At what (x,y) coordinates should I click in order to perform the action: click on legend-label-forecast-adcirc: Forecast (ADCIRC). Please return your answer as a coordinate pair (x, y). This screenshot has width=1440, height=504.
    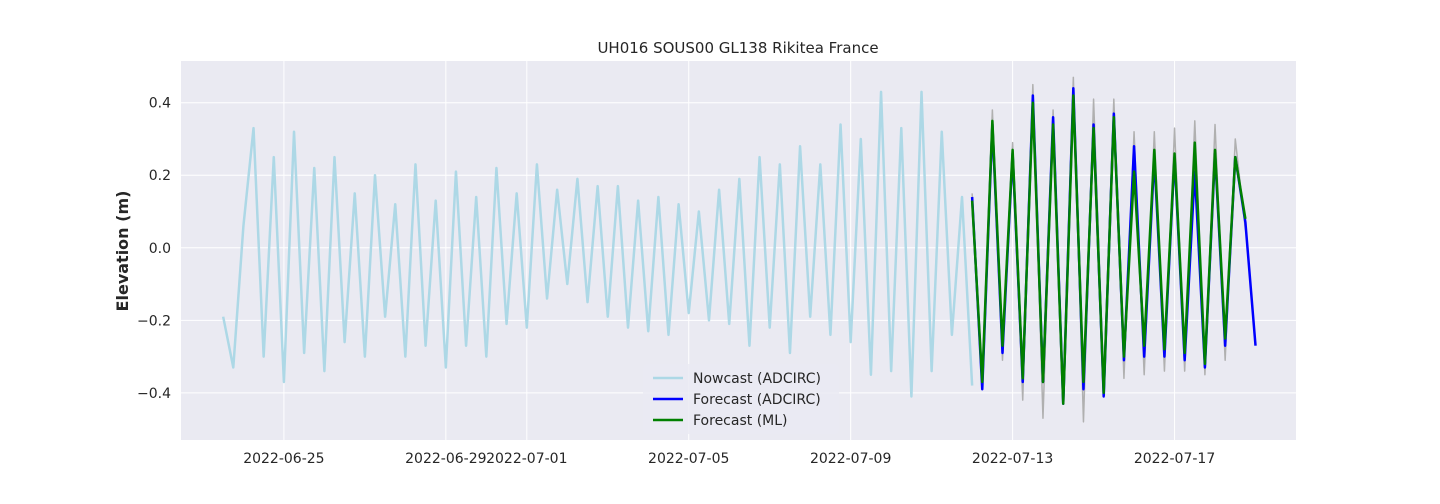
    Looking at the image, I should click on (757, 400).